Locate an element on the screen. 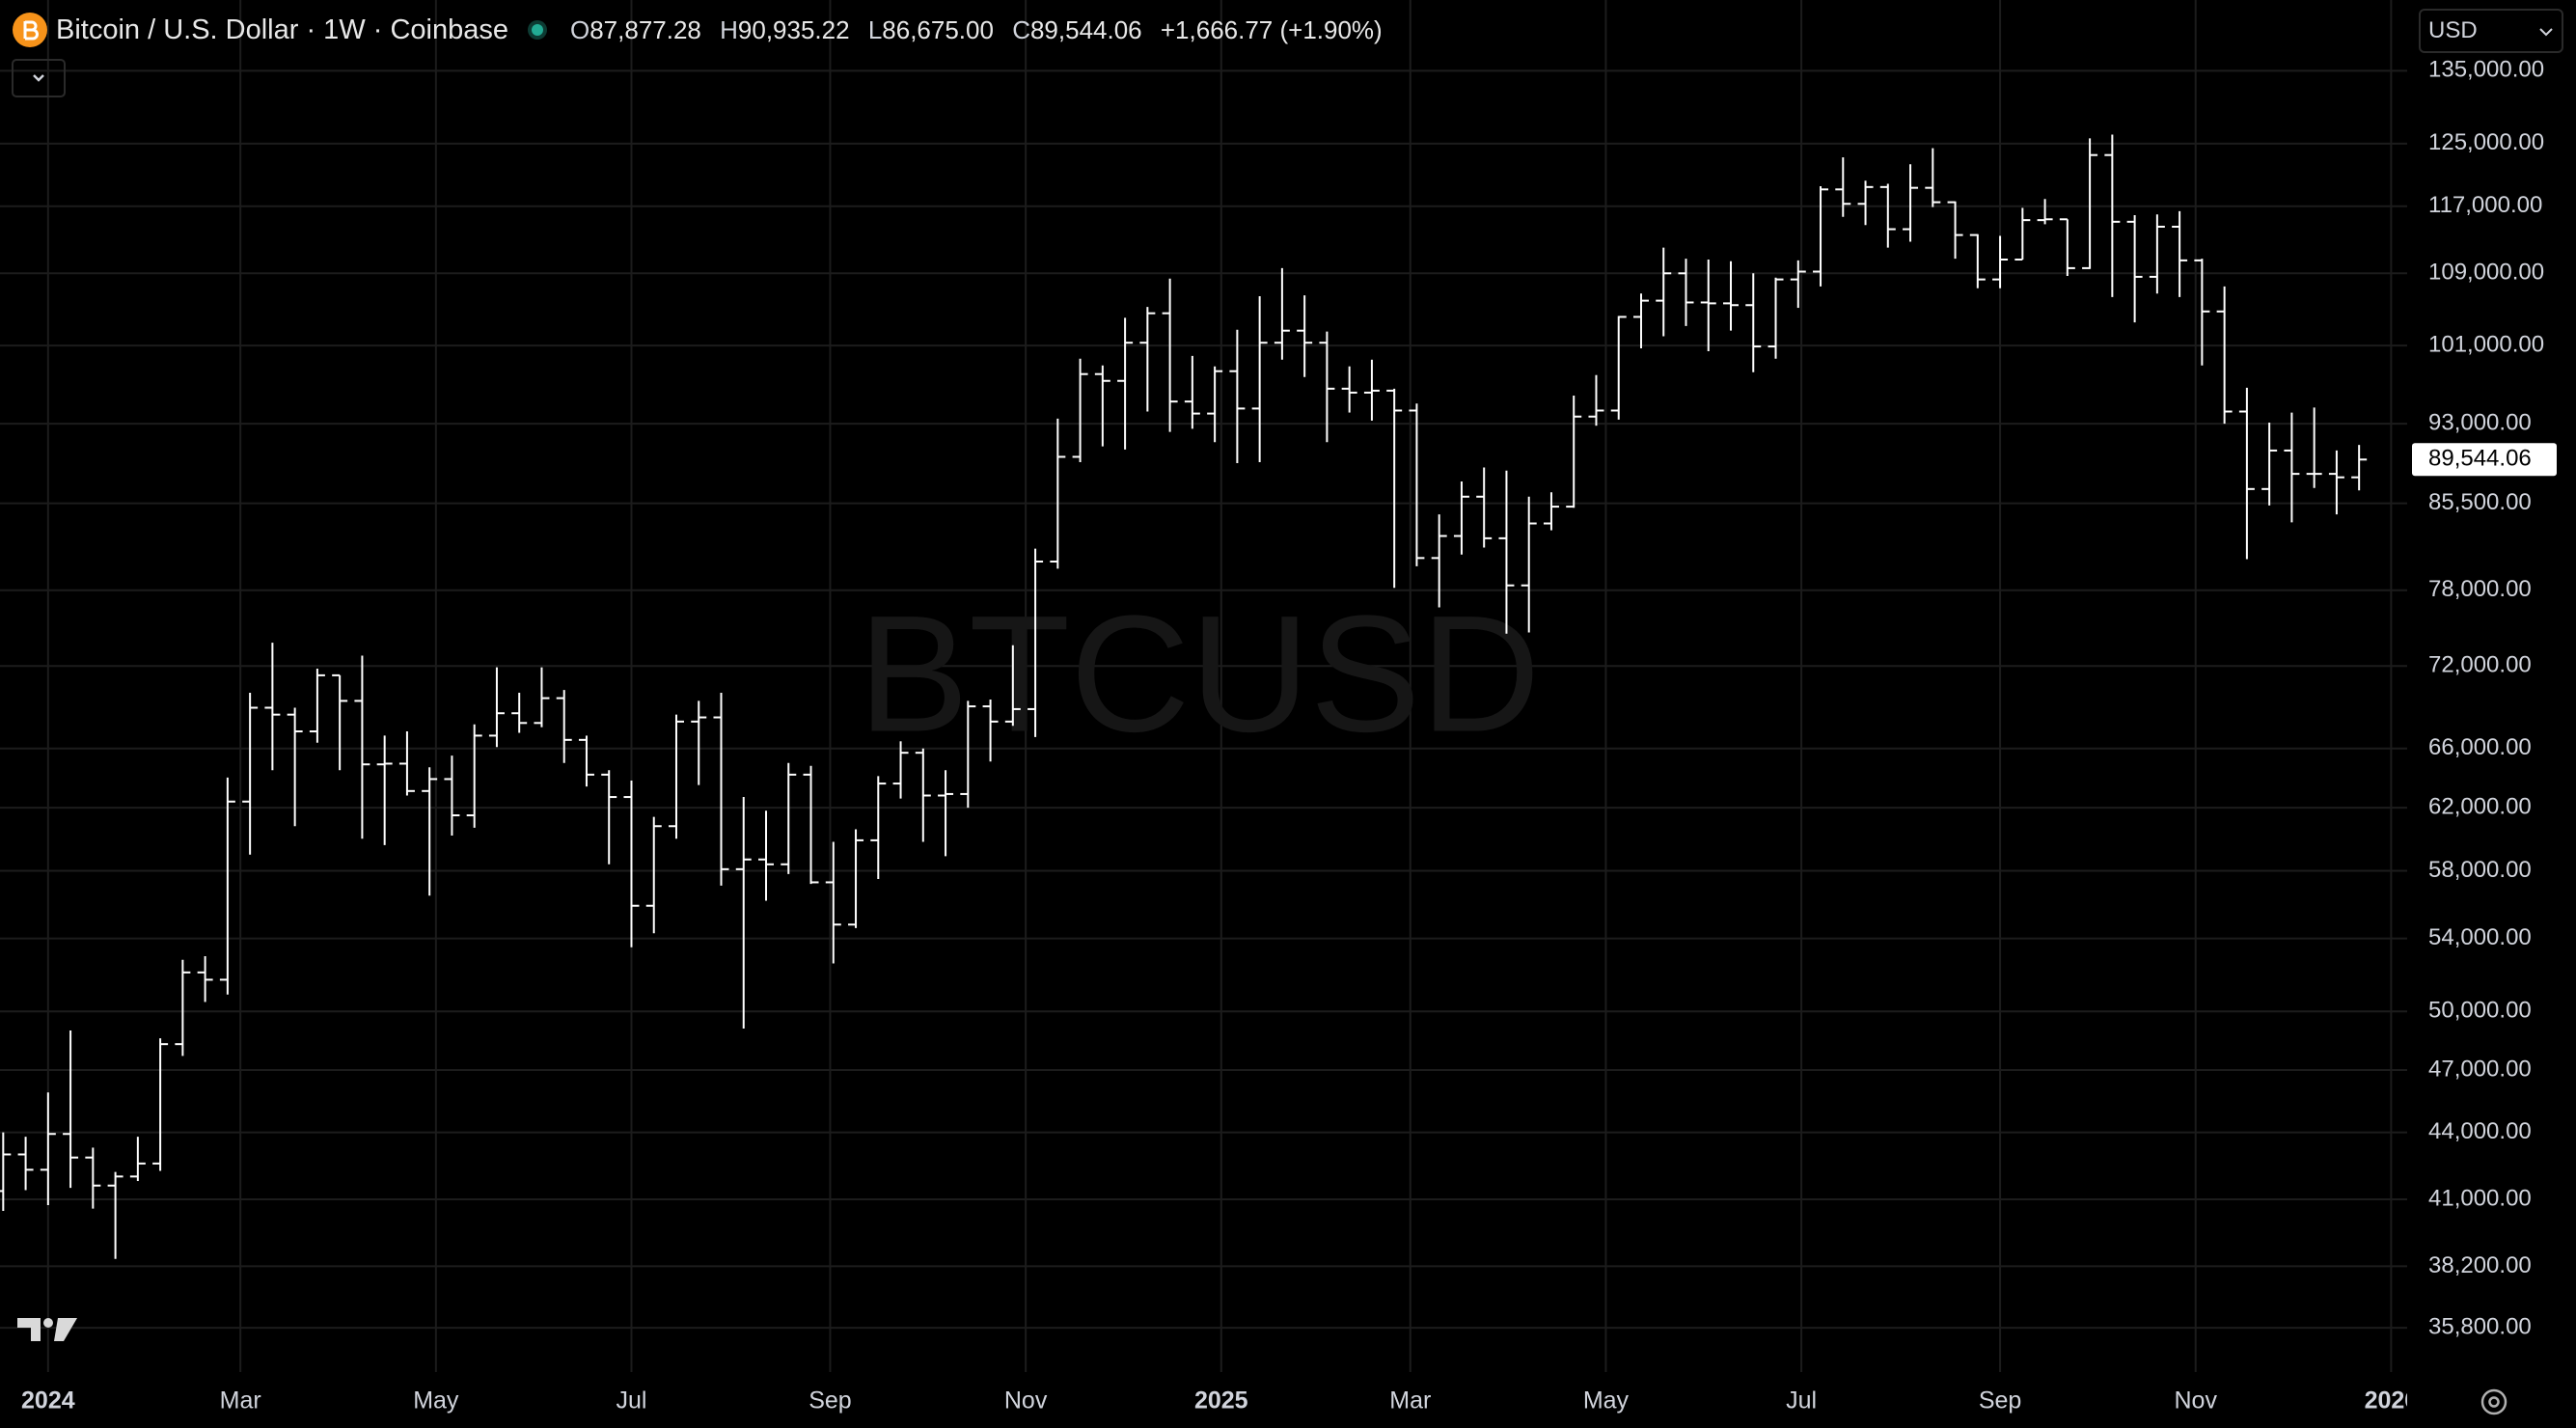  y-tick-label: 72,000.00 is located at coordinates (2480, 665).